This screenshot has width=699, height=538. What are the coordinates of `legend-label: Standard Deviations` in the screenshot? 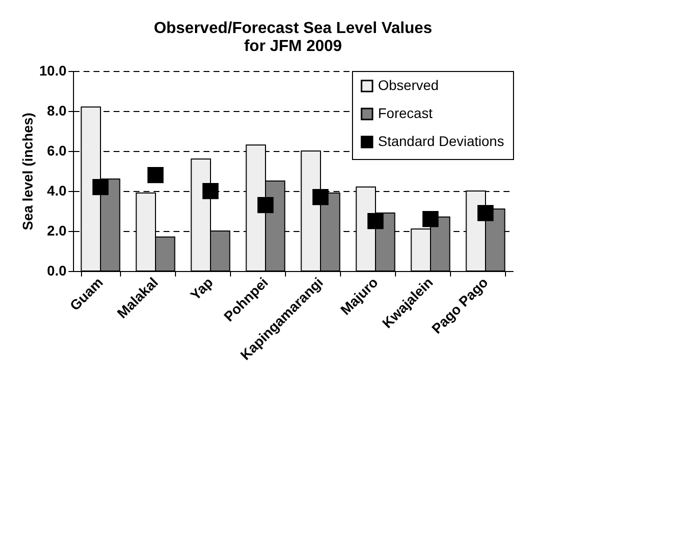 It's located at (441, 141).